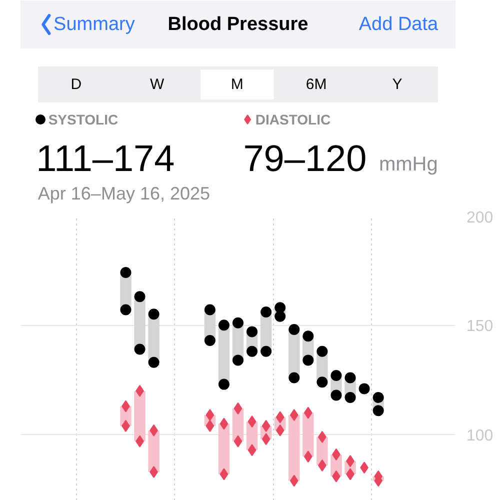 This screenshot has width=500, height=500. Describe the element at coordinates (480, 327) in the screenshot. I see `y-tick-label: 150` at that location.